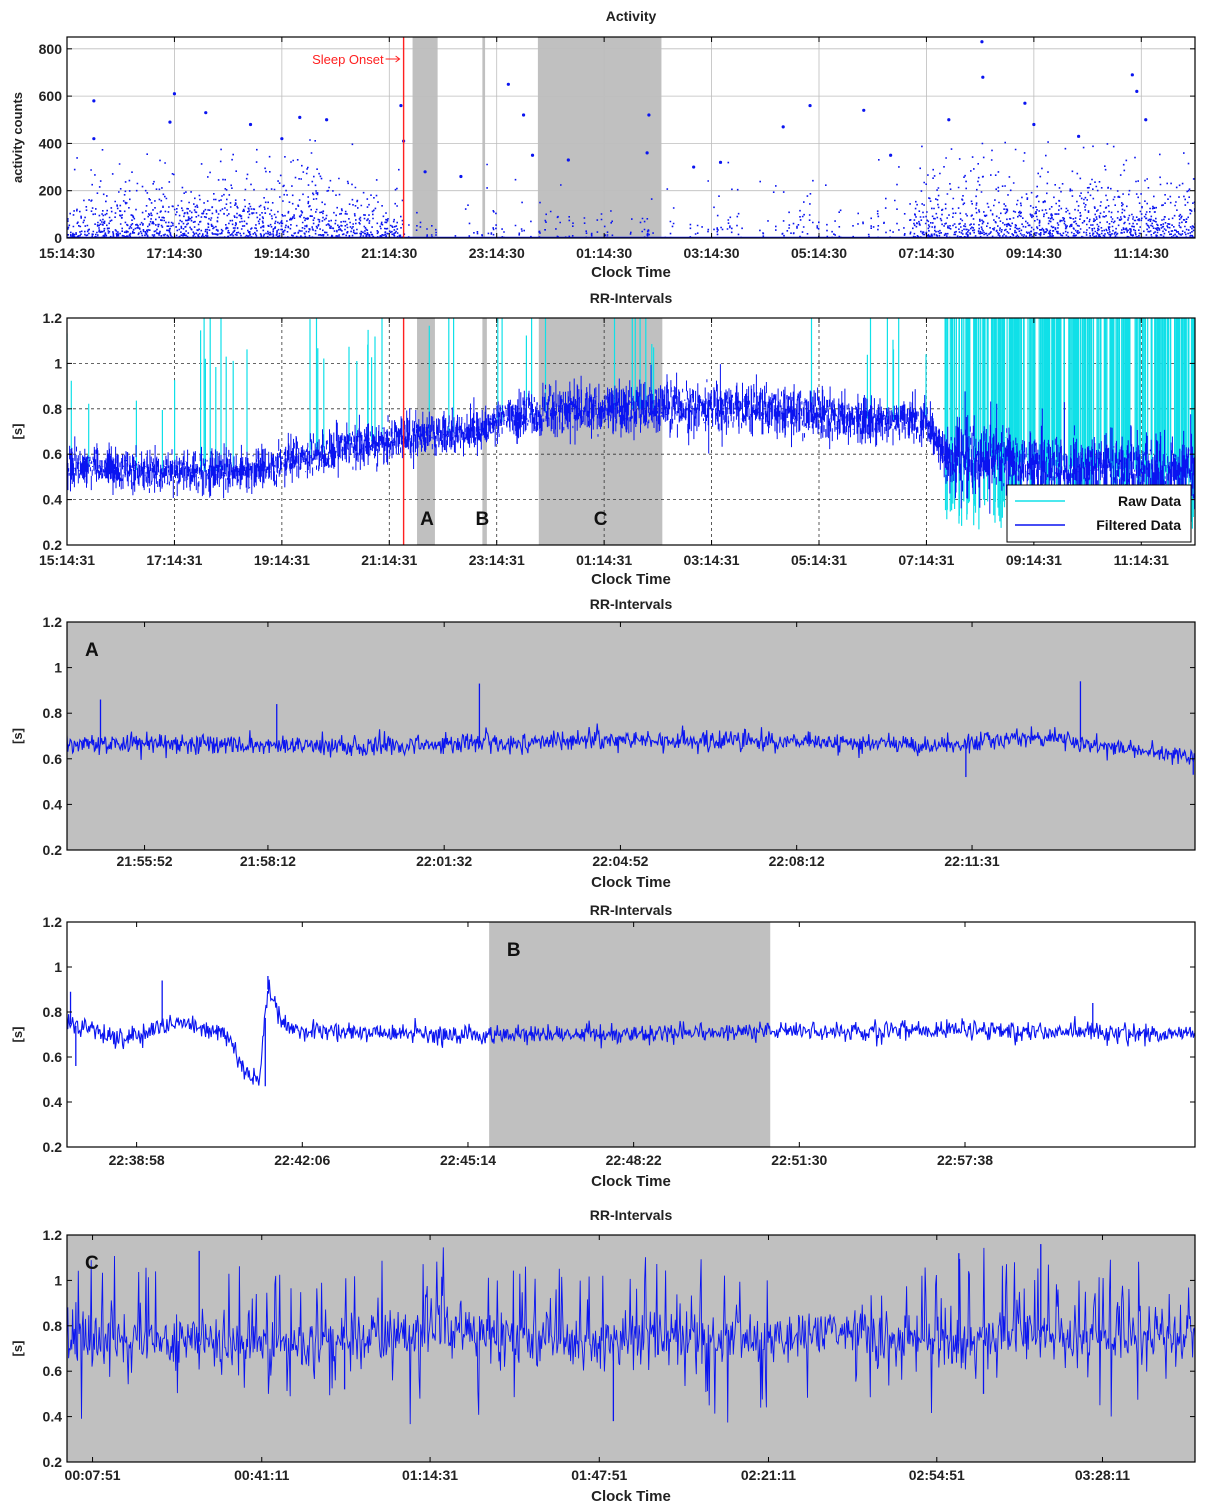  I want to click on x-tick-label: 03:14:31, so click(712, 560).